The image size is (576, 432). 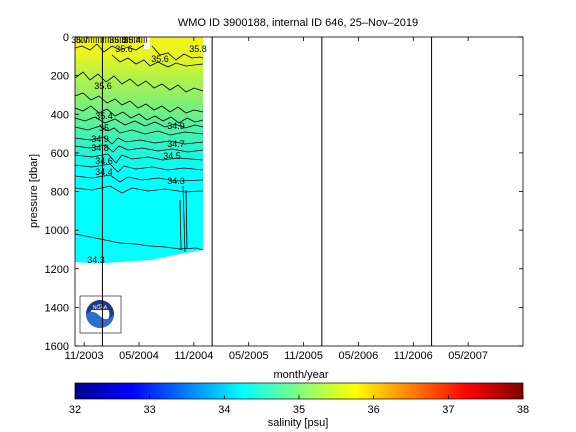 I want to click on contour-label: 34.6, so click(x=104, y=161).